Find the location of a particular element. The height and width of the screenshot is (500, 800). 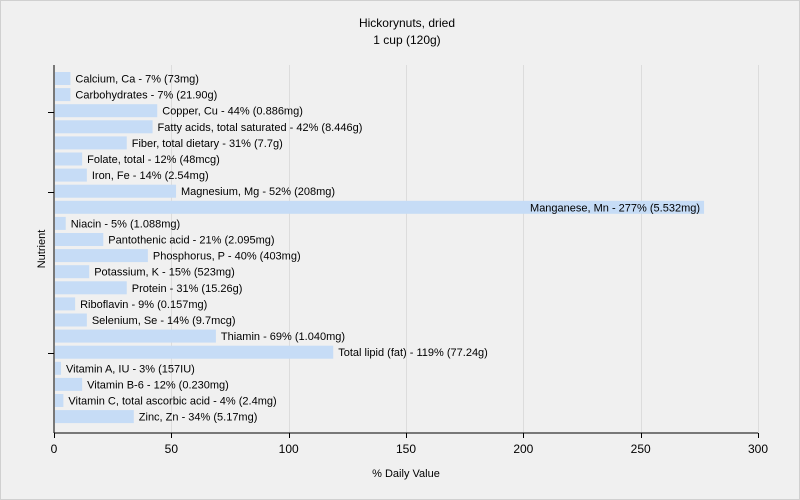

bar-label: Manganese, Mn - 277% (5.532mg) is located at coordinates (615, 208).